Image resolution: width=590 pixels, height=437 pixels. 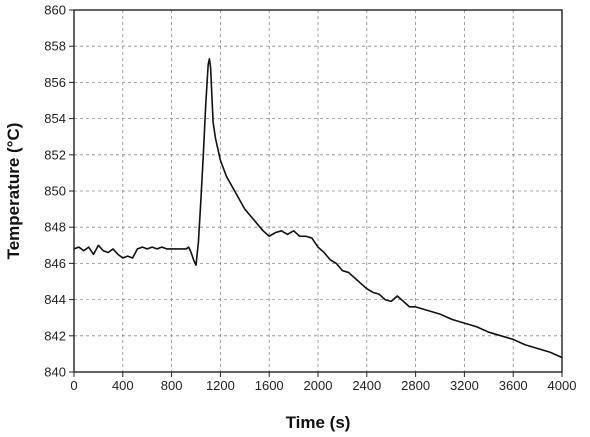 What do you see at coordinates (55, 46) in the screenshot?
I see `y-tick-label: 858` at bounding box center [55, 46].